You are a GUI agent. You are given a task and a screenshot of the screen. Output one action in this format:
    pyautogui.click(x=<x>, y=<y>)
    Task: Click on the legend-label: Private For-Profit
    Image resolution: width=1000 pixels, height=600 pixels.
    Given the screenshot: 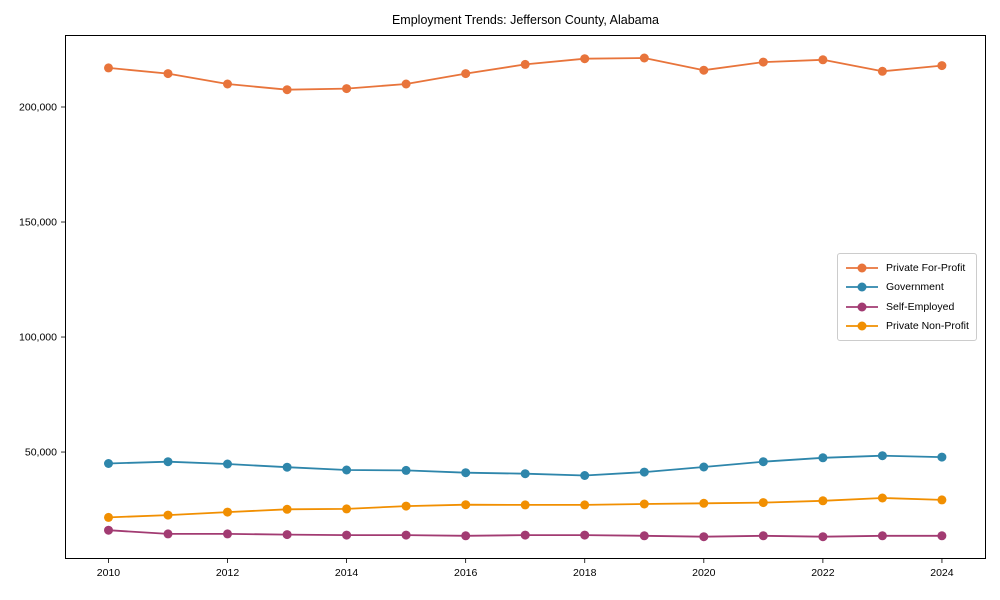 What is the action you would take?
    pyautogui.click(x=926, y=267)
    